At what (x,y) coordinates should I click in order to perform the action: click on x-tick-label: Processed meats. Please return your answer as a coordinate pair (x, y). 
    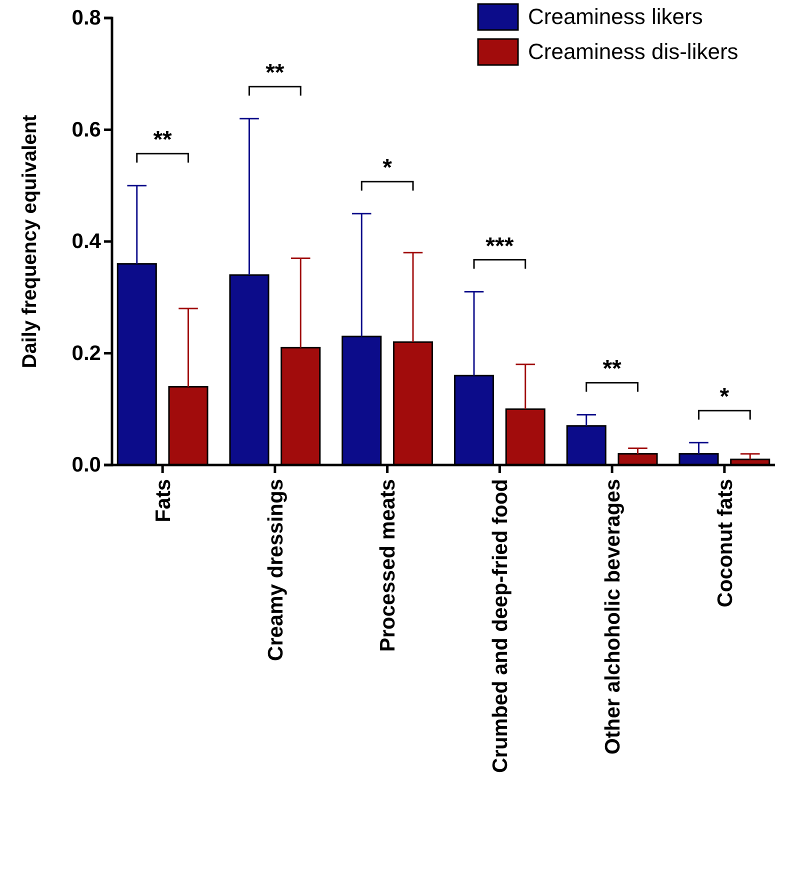
    Looking at the image, I should click on (388, 565).